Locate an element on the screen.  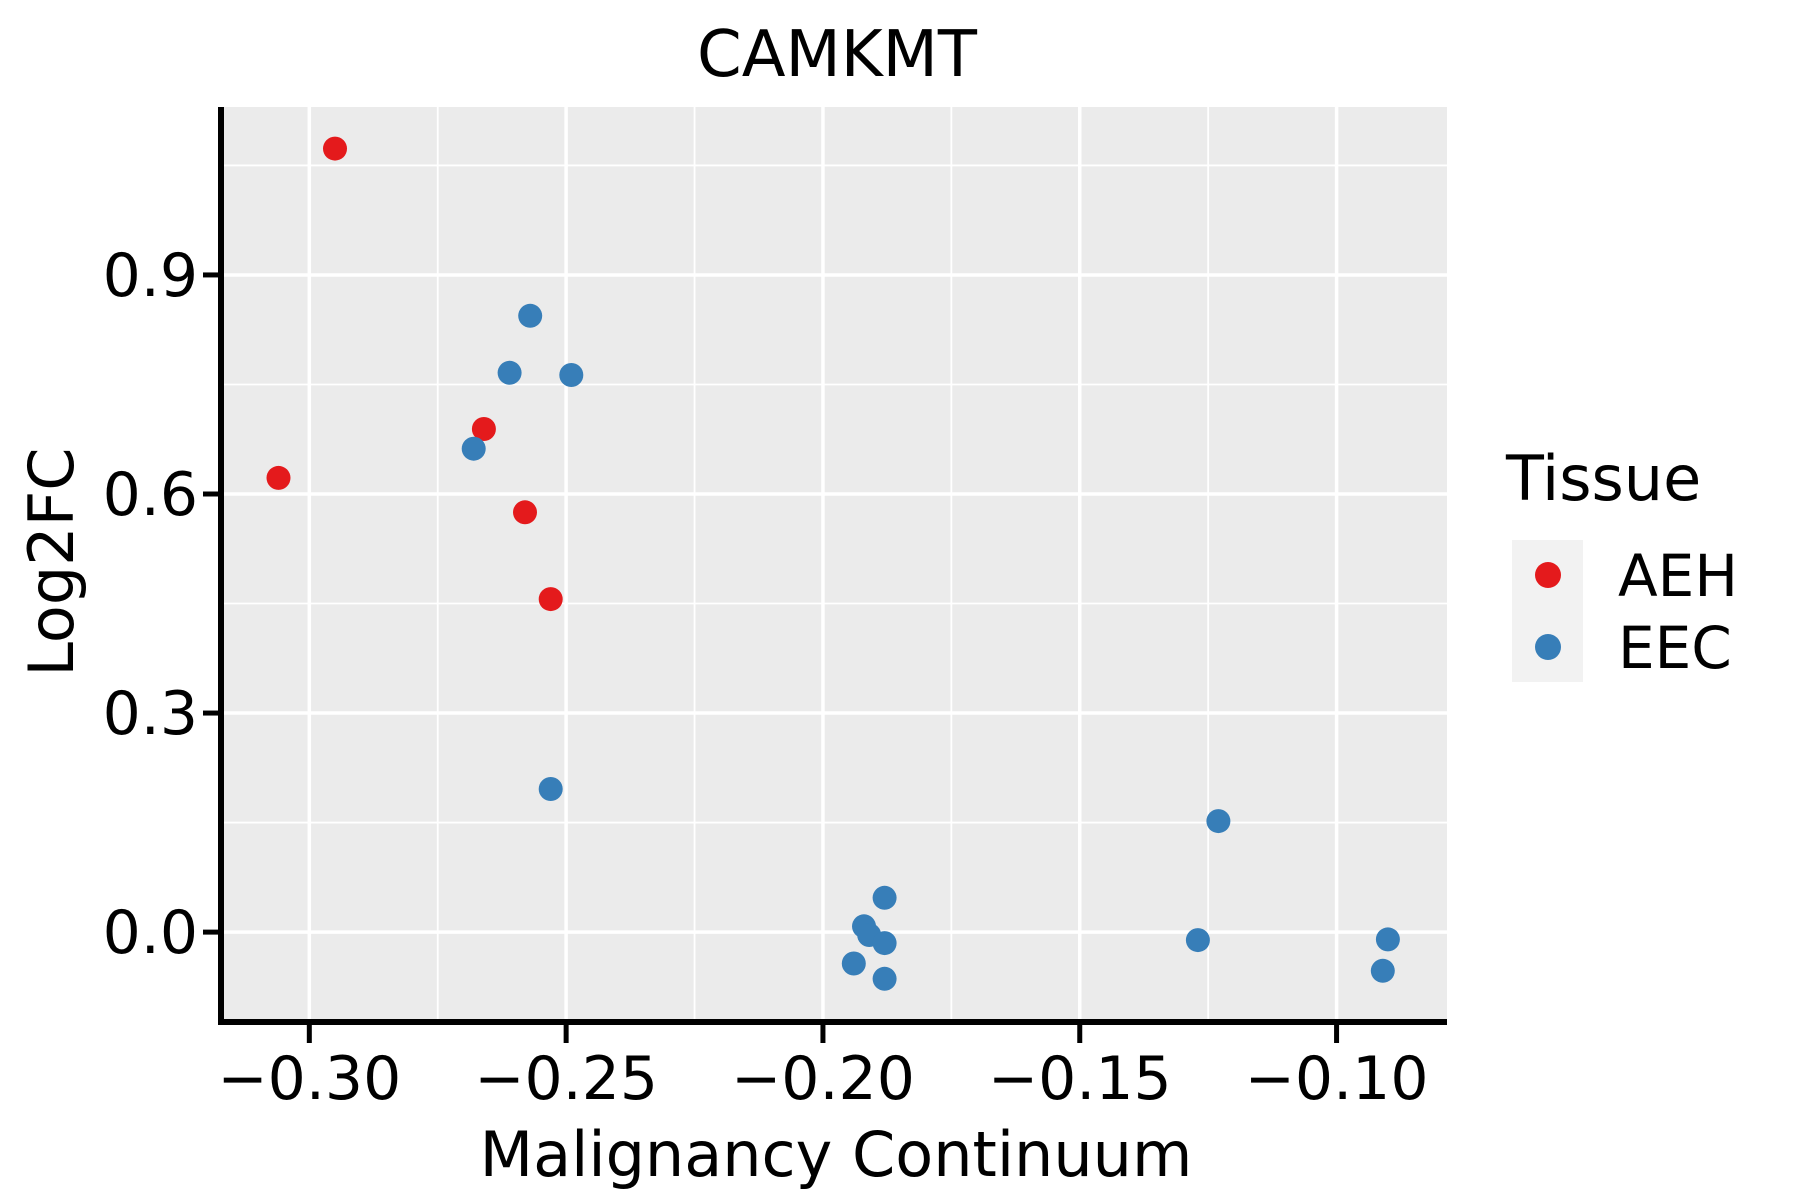
legend-key-dot-eec is located at coordinates (1548, 647).